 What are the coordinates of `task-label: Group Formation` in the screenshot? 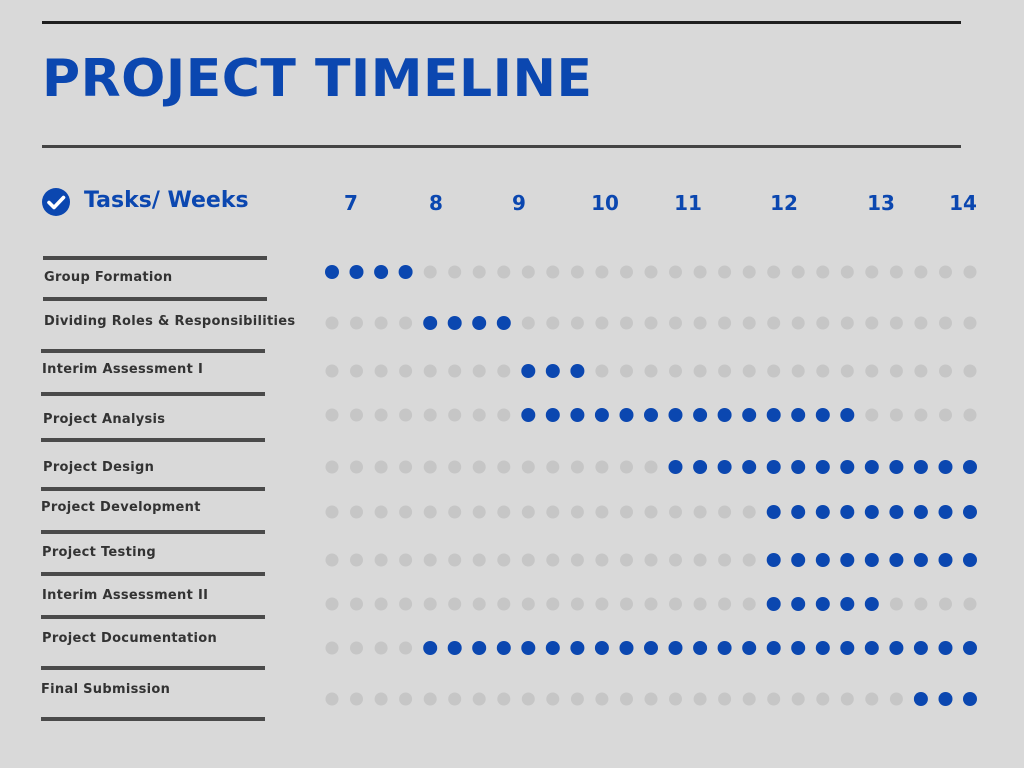 It's located at (108, 277).